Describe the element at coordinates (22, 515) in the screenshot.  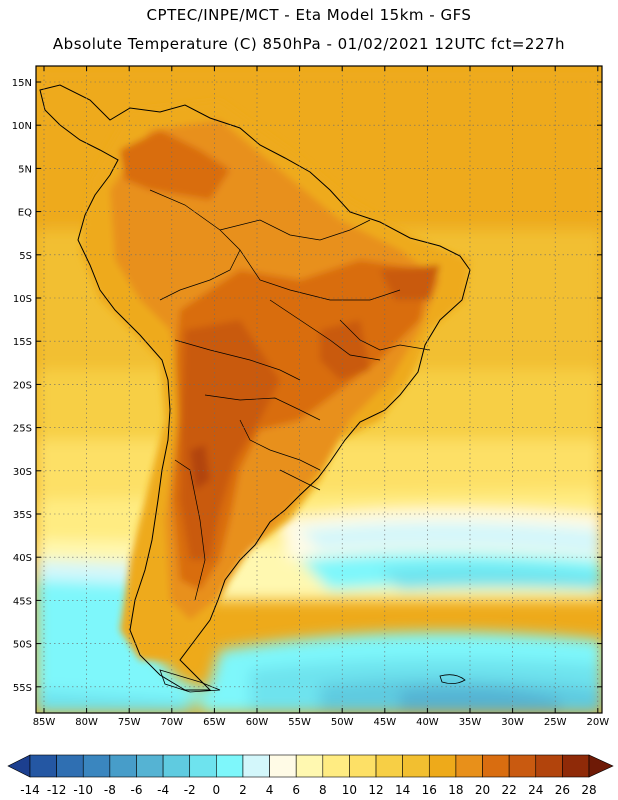
I see `lat-tick-label: 35S` at that location.